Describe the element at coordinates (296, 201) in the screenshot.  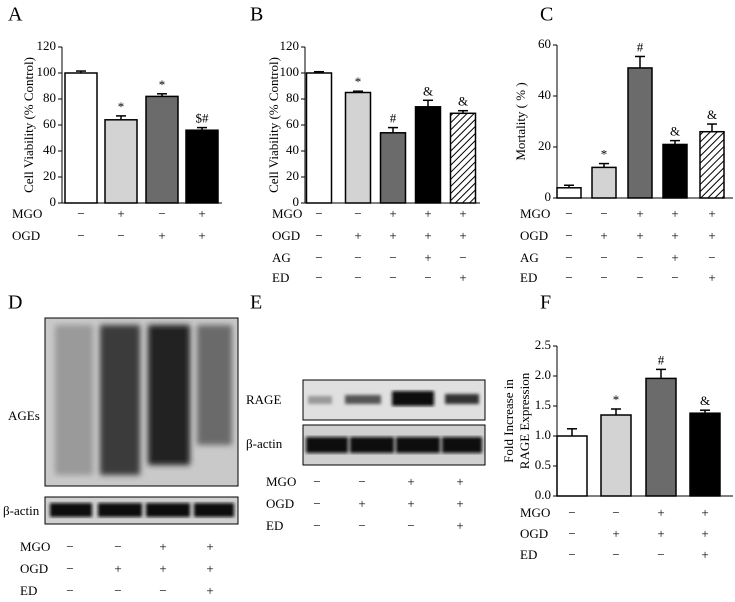
I see `y-tick-label: 0` at that location.